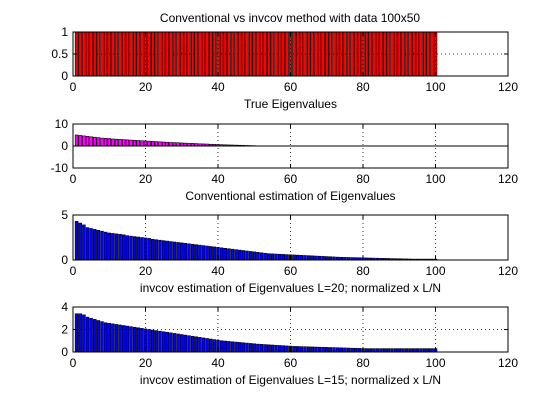 This screenshot has width=560, height=420. Describe the element at coordinates (62, 124) in the screenshot. I see `y-tick-label: 10` at that location.